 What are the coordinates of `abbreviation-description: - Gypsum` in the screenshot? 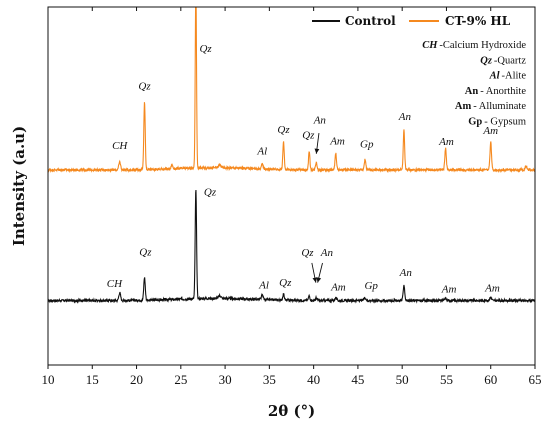 It's located at (505, 122).